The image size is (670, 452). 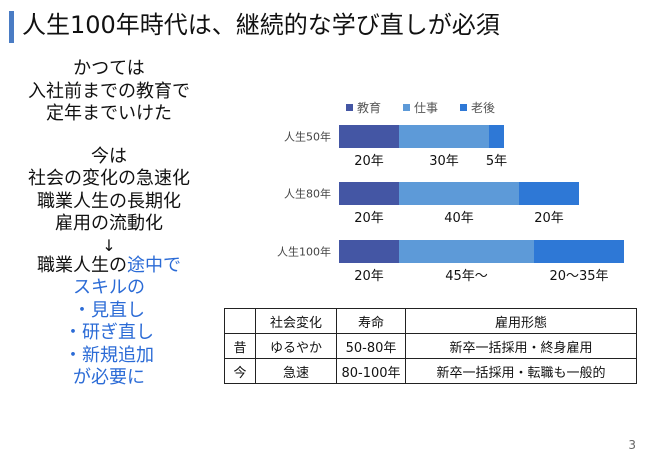 What do you see at coordinates (496, 161) in the screenshot?
I see `data-label: 5年` at bounding box center [496, 161].